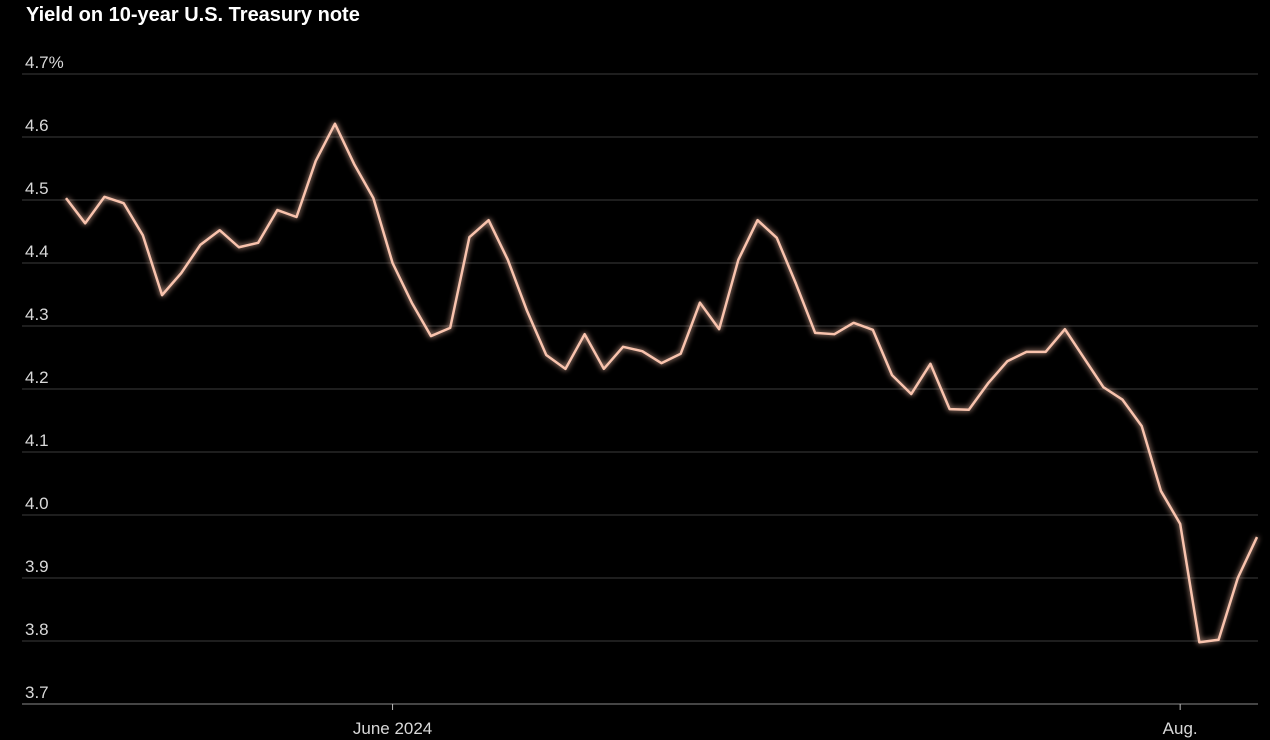 This screenshot has width=1270, height=740. Describe the element at coordinates (44, 62) in the screenshot. I see `y-tick-label: 4.7%` at that location.